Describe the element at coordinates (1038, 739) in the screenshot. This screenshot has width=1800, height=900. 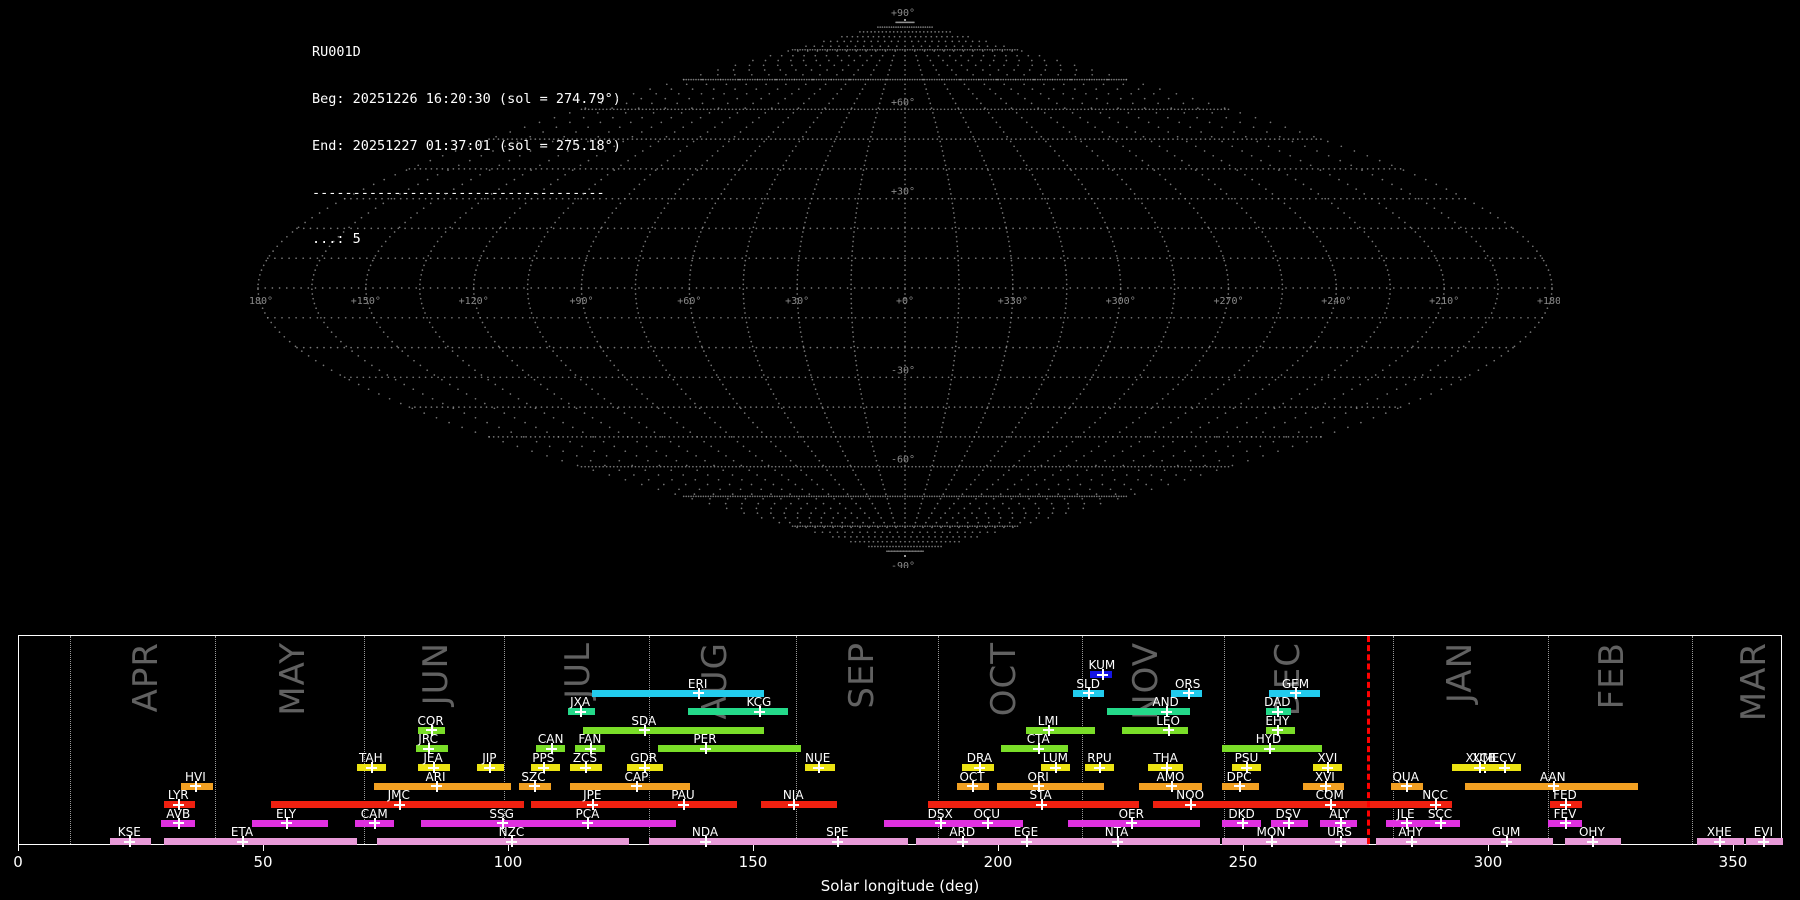
I see `shower-label: CTA` at that location.